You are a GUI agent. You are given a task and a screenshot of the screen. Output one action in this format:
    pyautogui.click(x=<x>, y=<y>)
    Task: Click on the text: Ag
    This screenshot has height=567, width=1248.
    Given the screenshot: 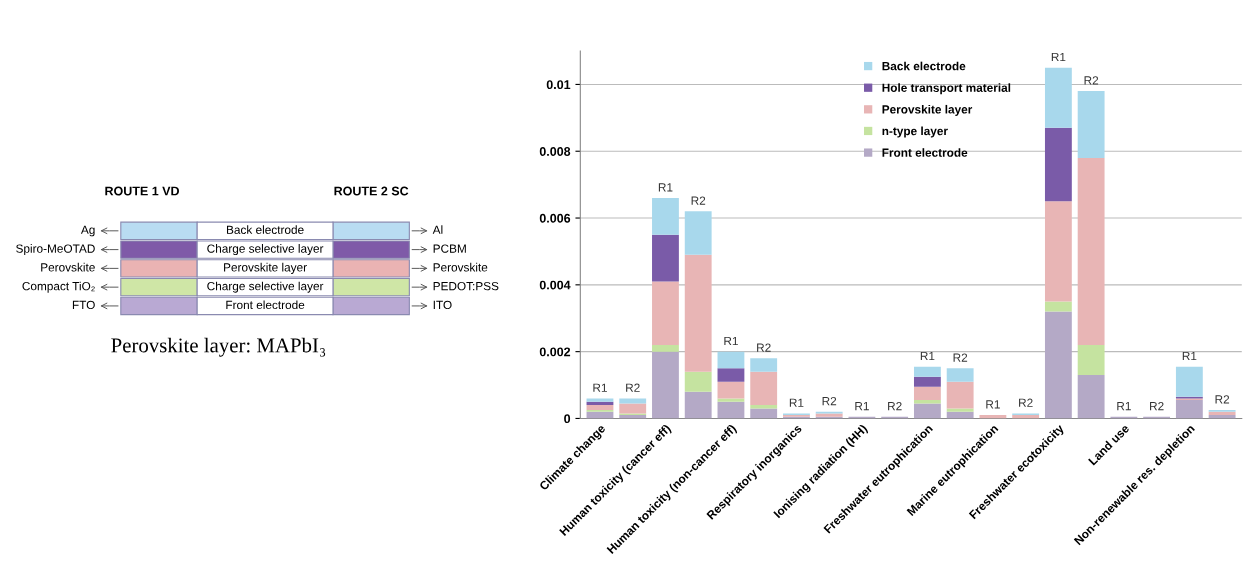 What is the action you would take?
    pyautogui.click(x=87, y=231)
    